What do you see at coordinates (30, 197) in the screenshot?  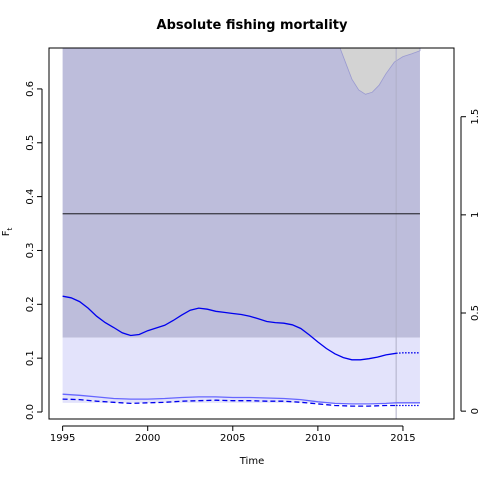 I see `y-tick-label: 0.4` at bounding box center [30, 197].